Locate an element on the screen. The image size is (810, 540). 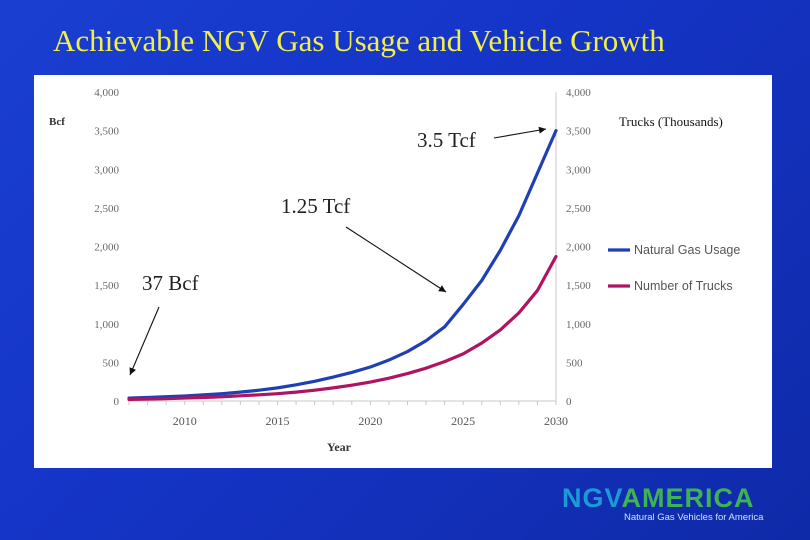
logo-wordmark: NGVAMERICA is located at coordinates (658, 498).